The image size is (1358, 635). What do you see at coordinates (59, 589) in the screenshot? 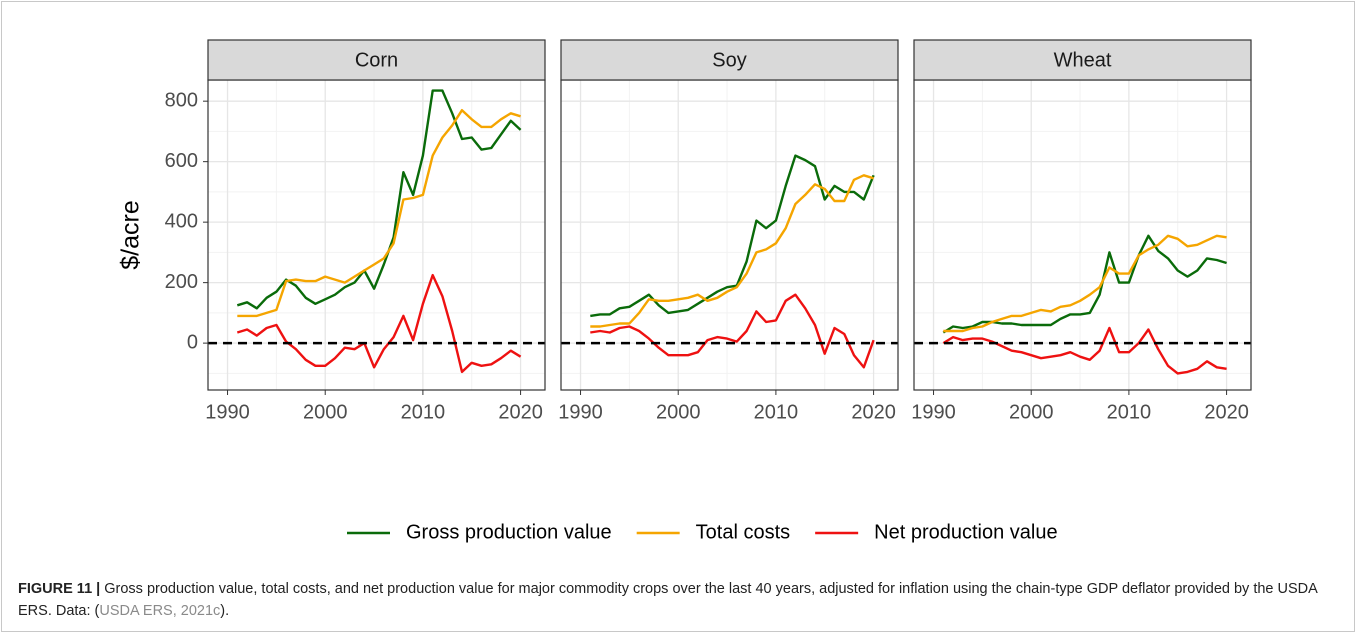
I see `caption-label: FIGURE 11 |` at bounding box center [59, 589].